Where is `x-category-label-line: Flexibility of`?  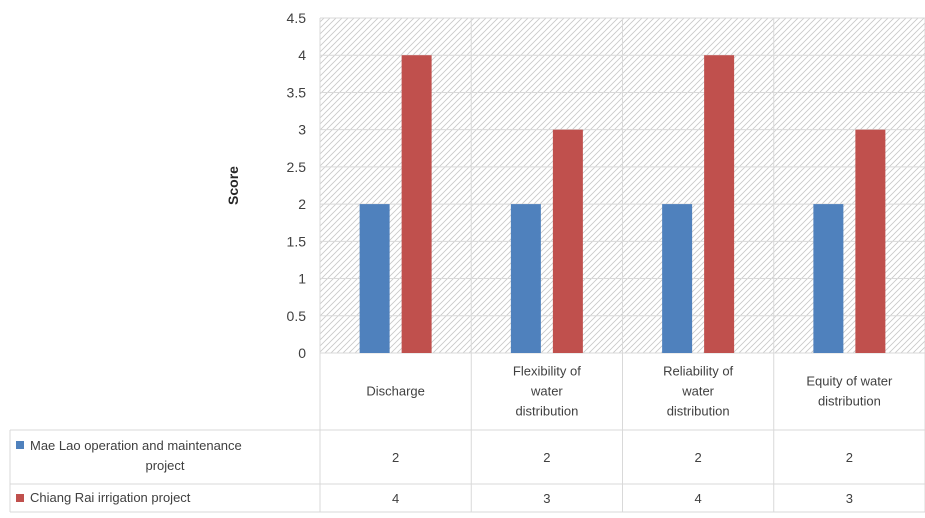 x-category-label-line: Flexibility of is located at coordinates (547, 371).